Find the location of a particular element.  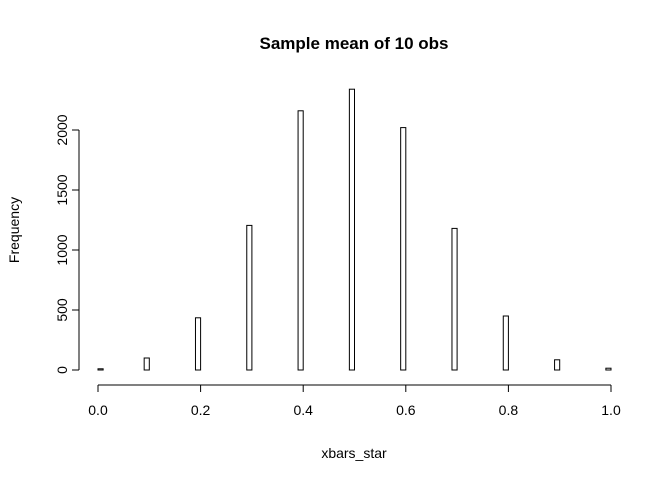

x-tick-label: 0.8 is located at coordinates (509, 410).